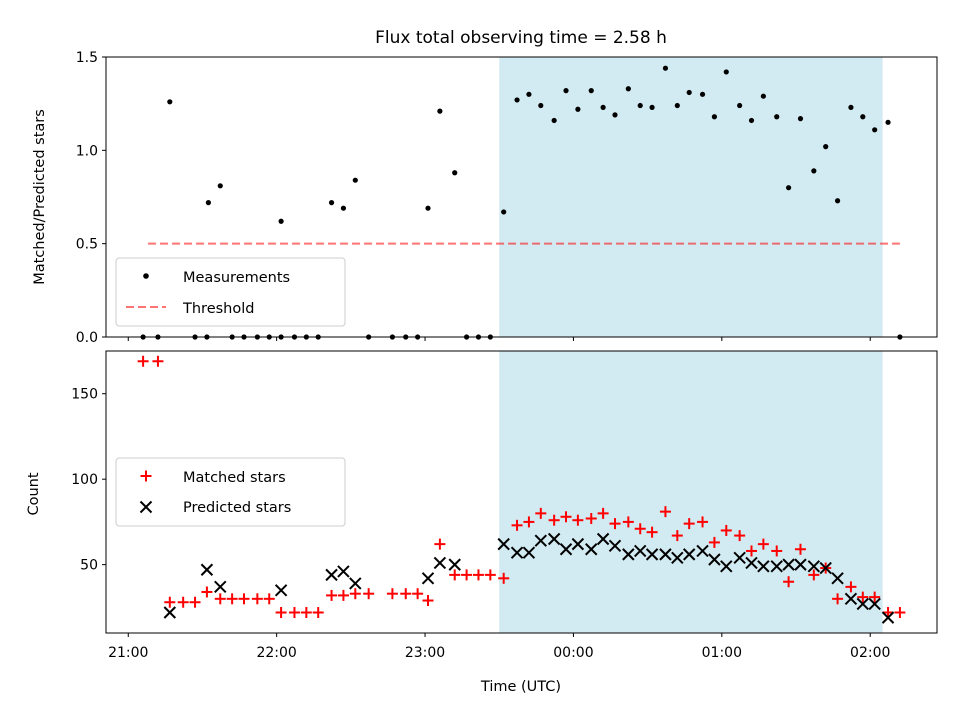 The image size is (960, 720). What do you see at coordinates (425, 653) in the screenshot?
I see `x-tick-label: 23:00` at bounding box center [425, 653].